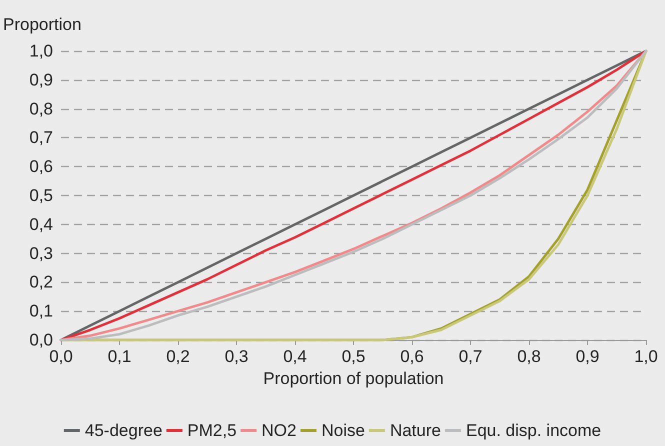 The width and height of the screenshot is (665, 446). Describe the element at coordinates (41, 108) in the screenshot. I see `y-tick-label: 0,8` at that location.